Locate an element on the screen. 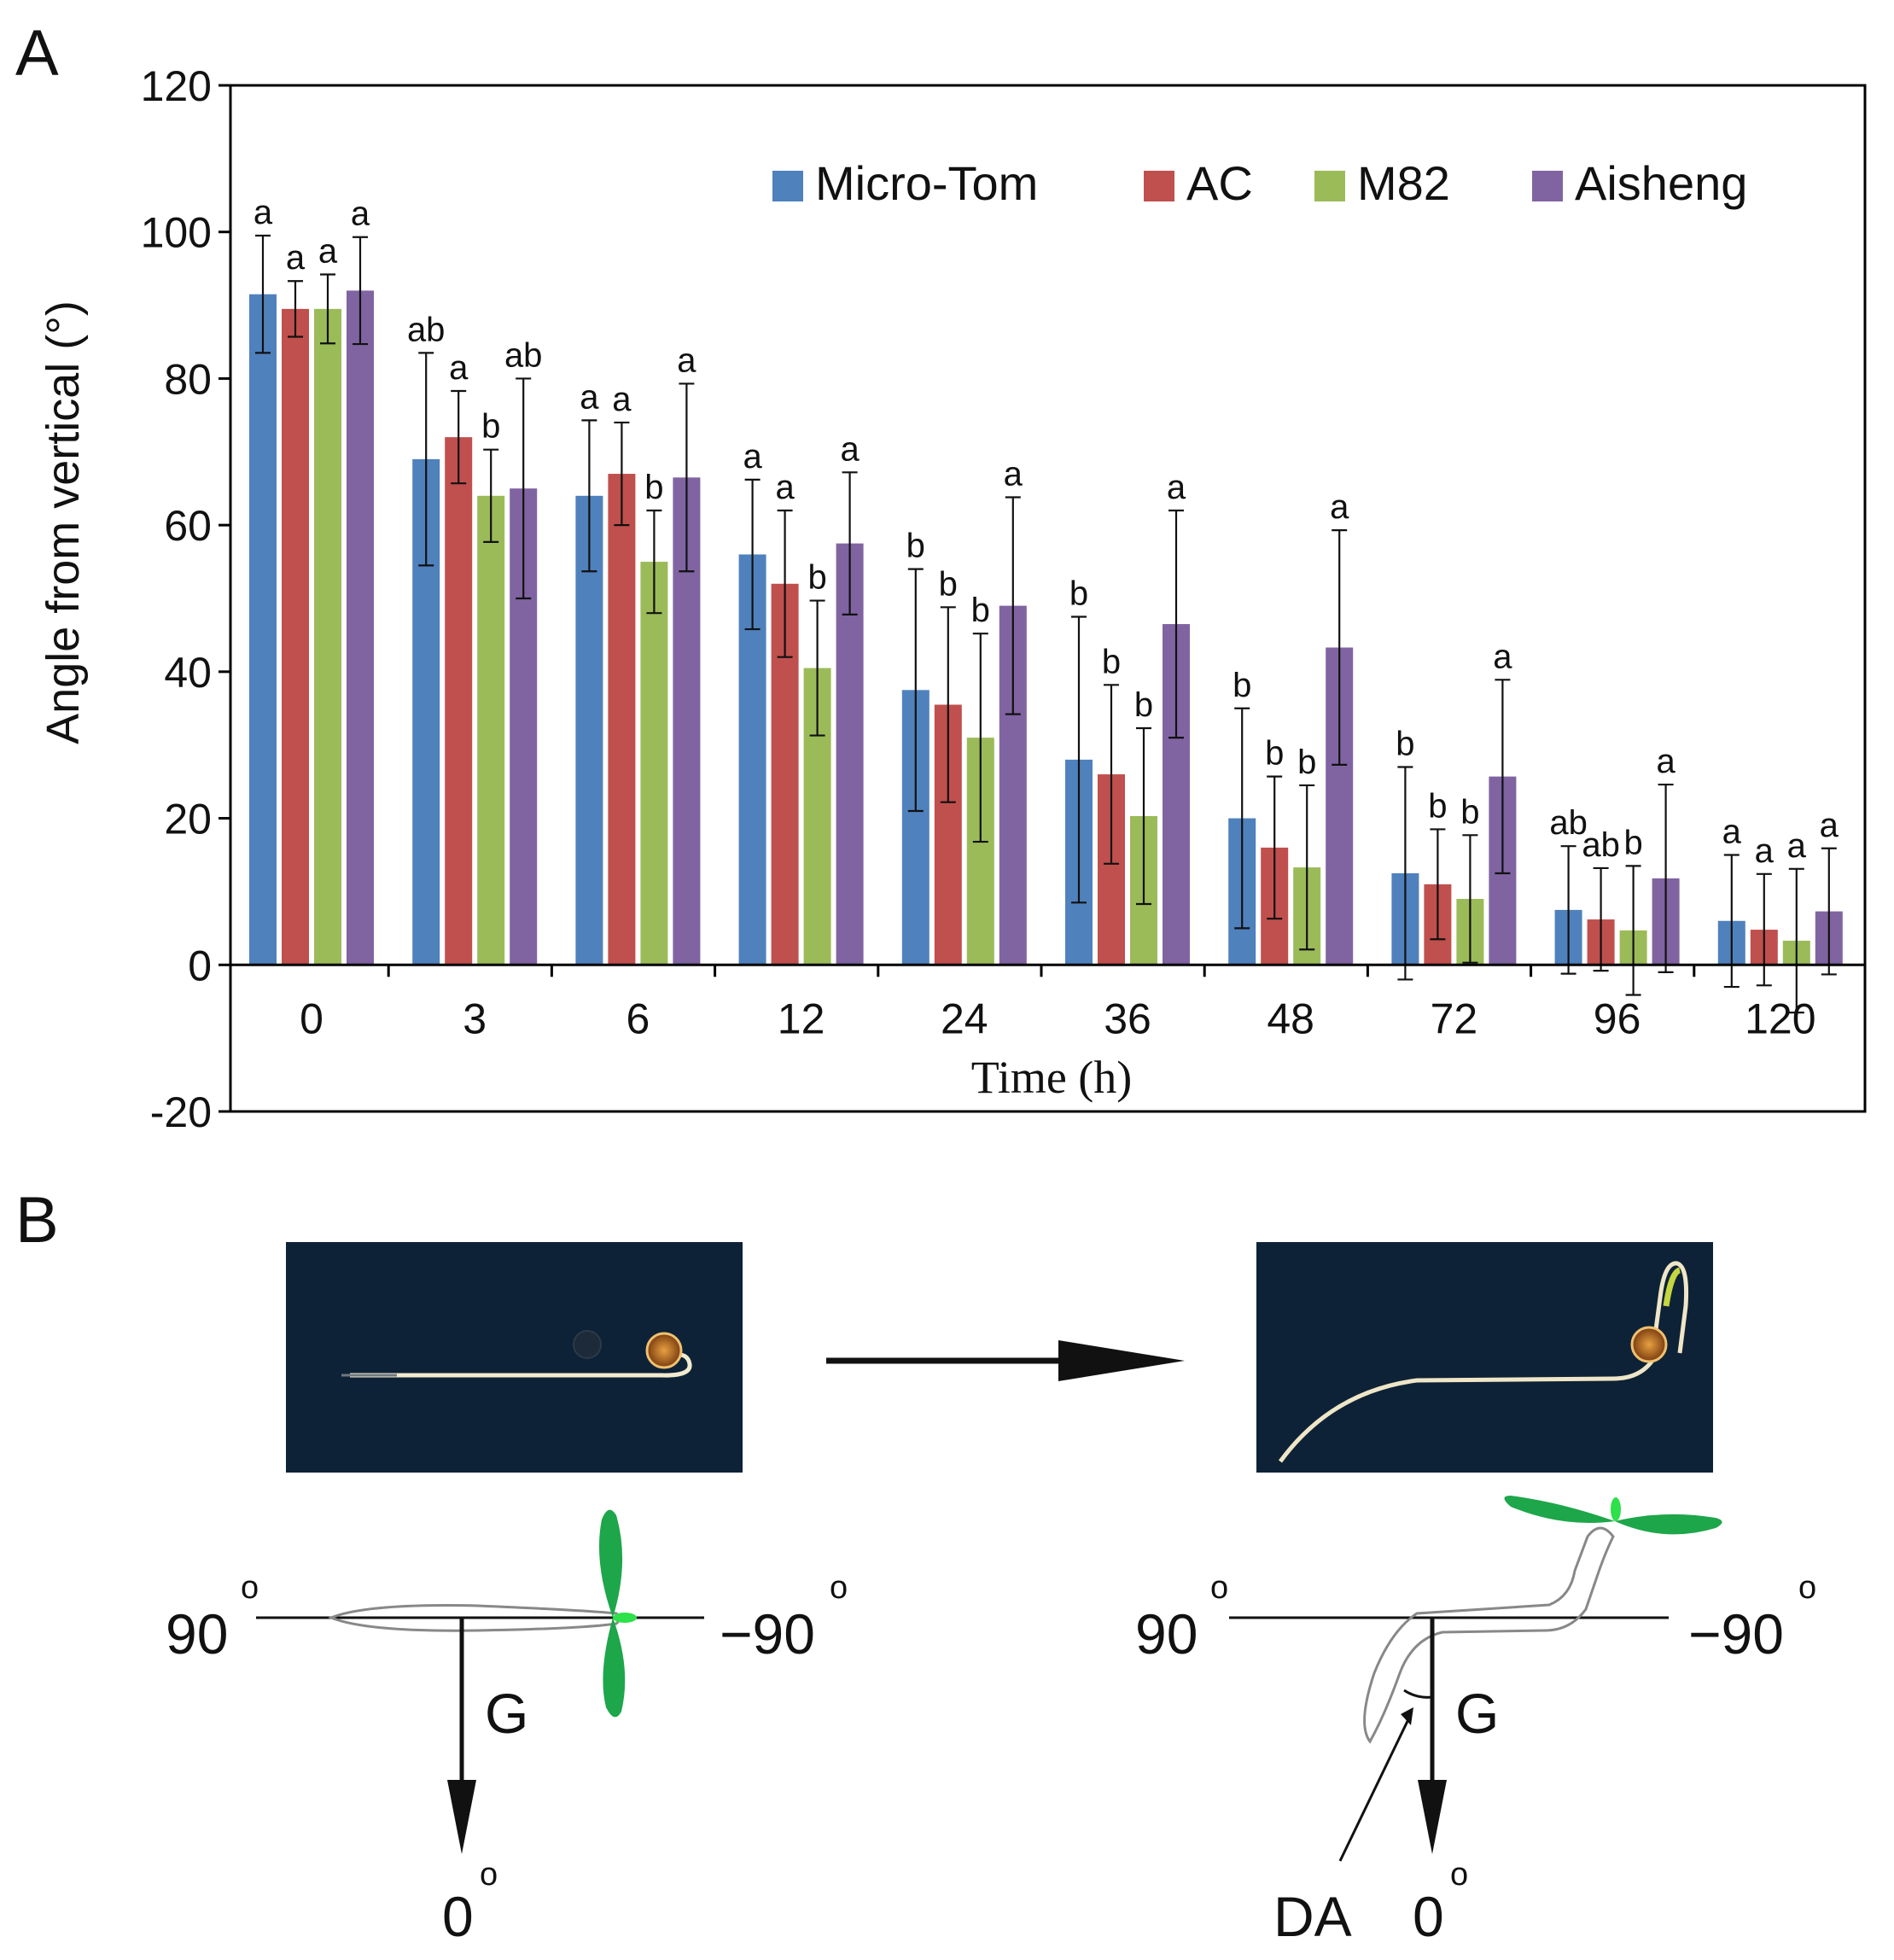 Image resolution: width=1894 pixels, height=1960 pixels. panel-label-b: B is located at coordinates (37, 1220).